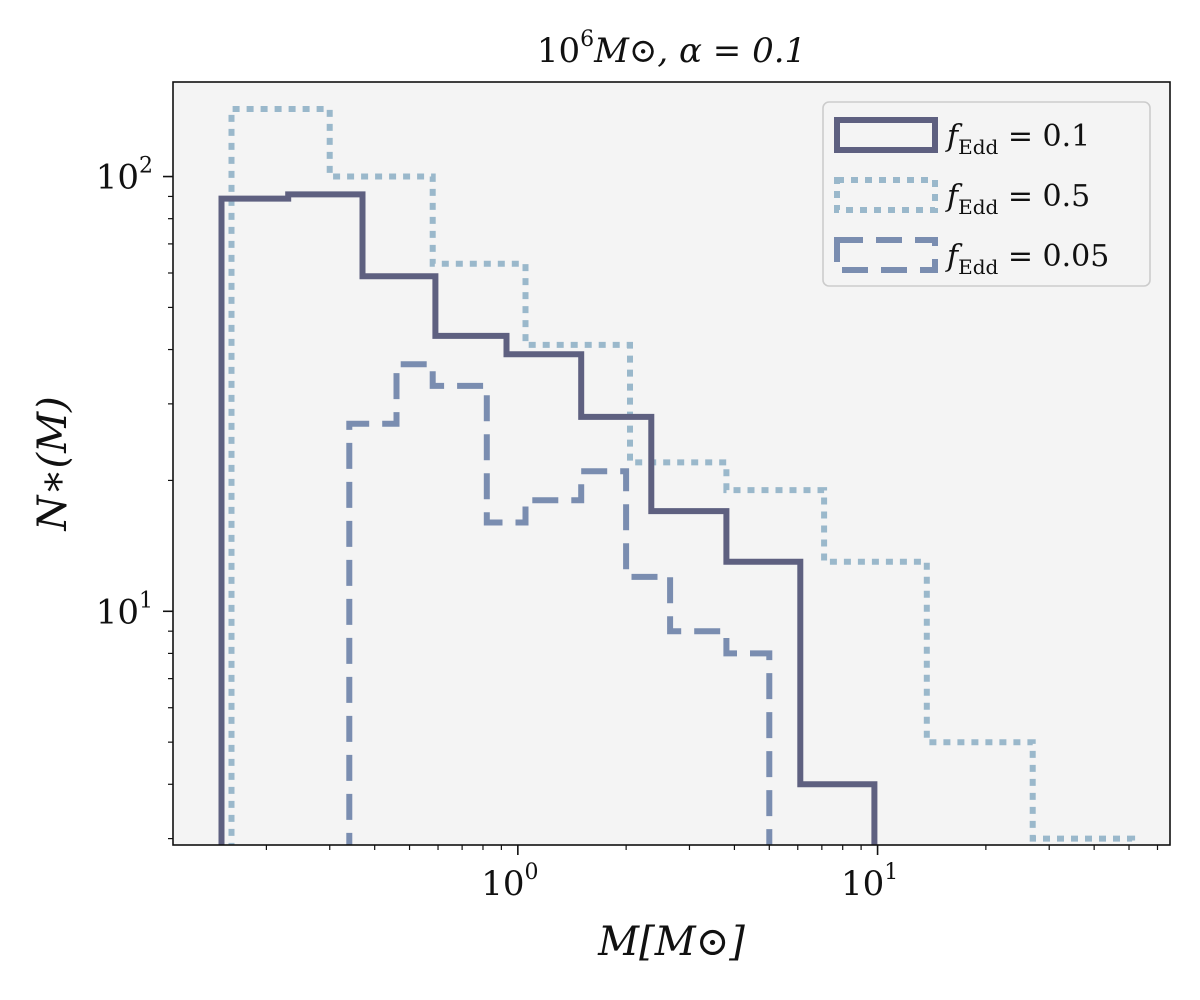 The width and height of the screenshot is (1200, 1000). I want to click on title-rest: M⊙, α = 0.1, so click(699, 51).